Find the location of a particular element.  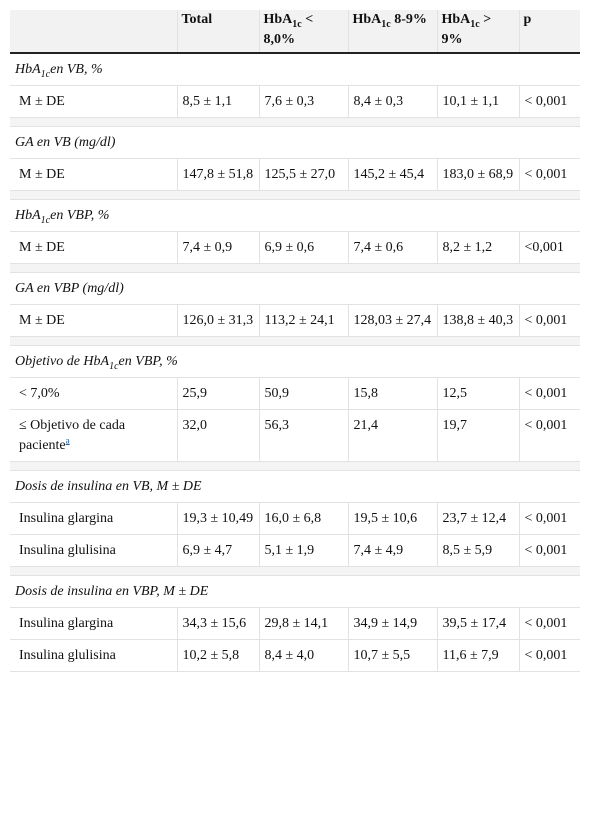

value-cell: 39,5 ± 17,4 is located at coordinates (478, 623).